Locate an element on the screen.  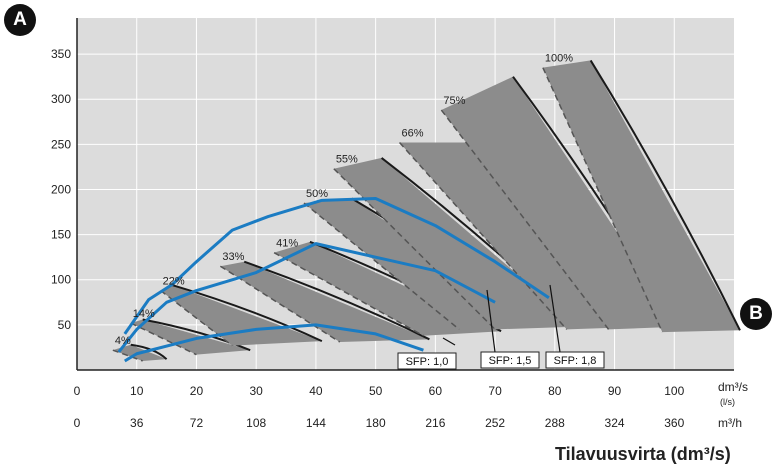
sfp-boxes: SFP: 1,0 SFP: 1,5 SFP: 1,8 is located at coordinates (501, 327).